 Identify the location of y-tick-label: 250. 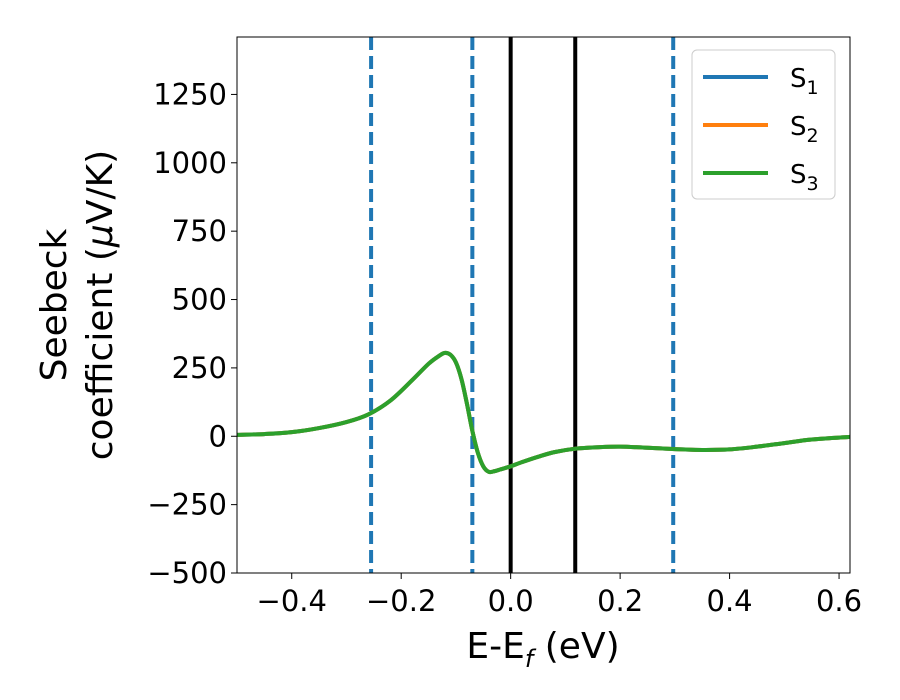
(199, 368).